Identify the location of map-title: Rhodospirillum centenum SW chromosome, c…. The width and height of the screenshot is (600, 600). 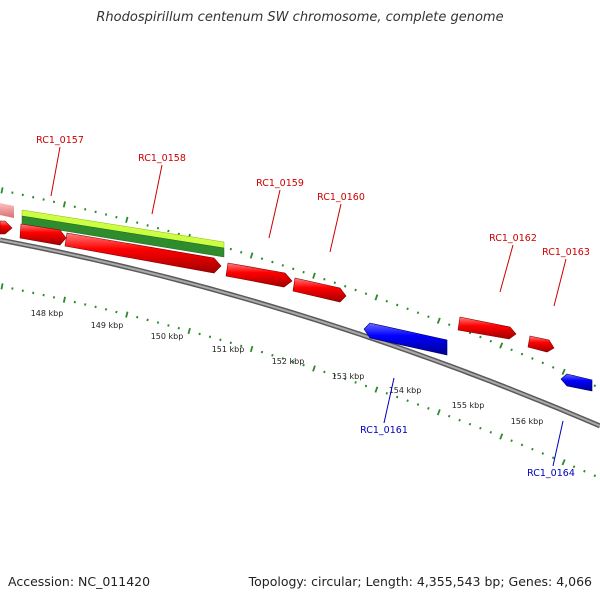
(300, 17).